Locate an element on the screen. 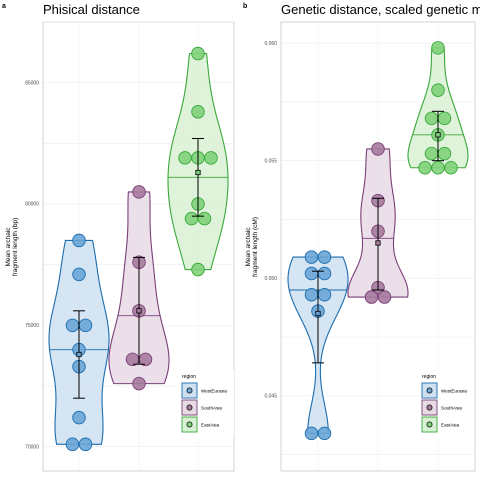 The image size is (480, 480). panel-b-ylabel-line-1: Mean archaic is located at coordinates (248, 247).